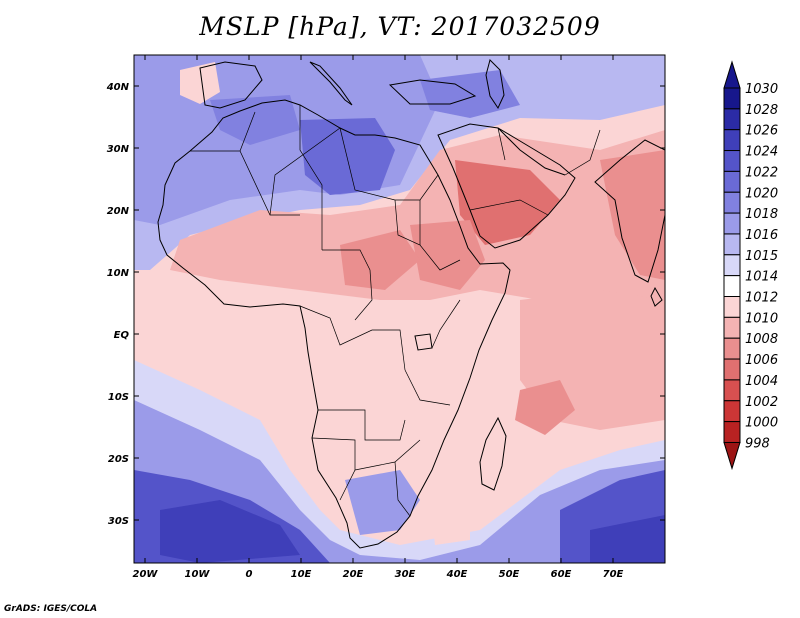  What do you see at coordinates (353, 574) in the screenshot?
I see `lon-tick-label: 20E` at bounding box center [353, 574].